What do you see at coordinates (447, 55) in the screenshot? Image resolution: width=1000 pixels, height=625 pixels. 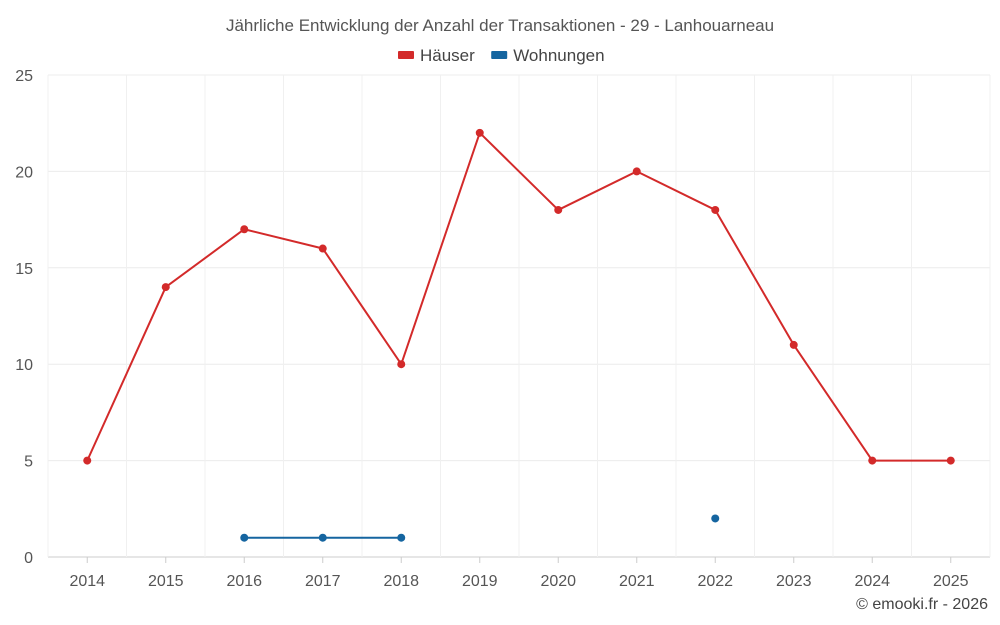 I see `legend-label: Häuser` at bounding box center [447, 55].